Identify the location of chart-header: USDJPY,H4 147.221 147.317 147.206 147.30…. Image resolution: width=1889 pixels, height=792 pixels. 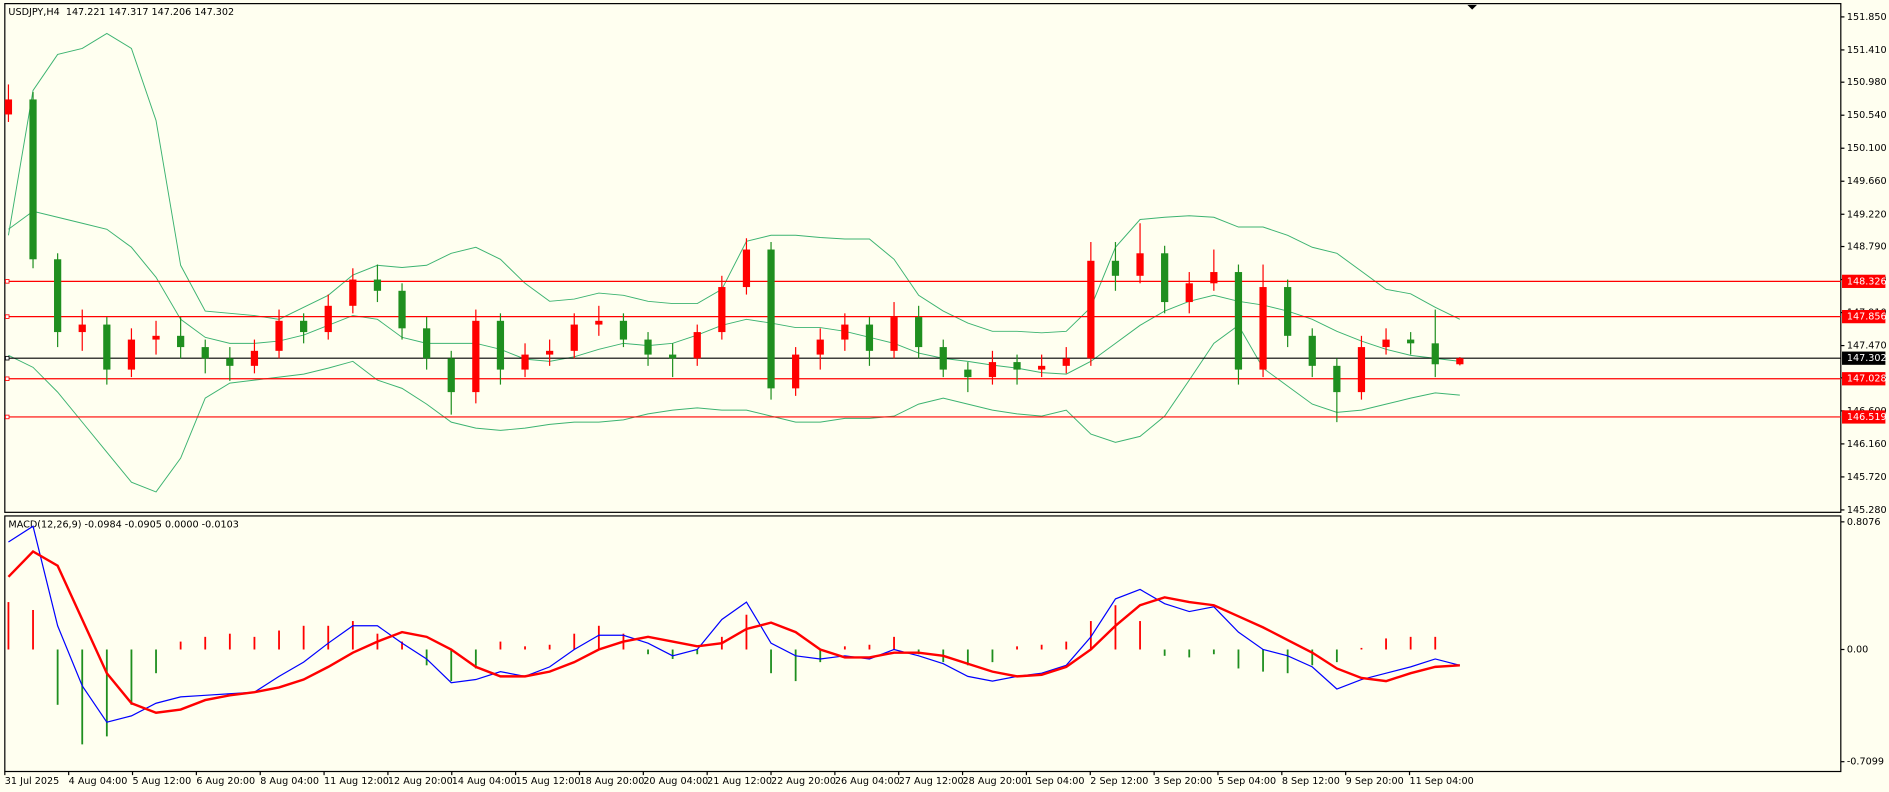
(121, 12).